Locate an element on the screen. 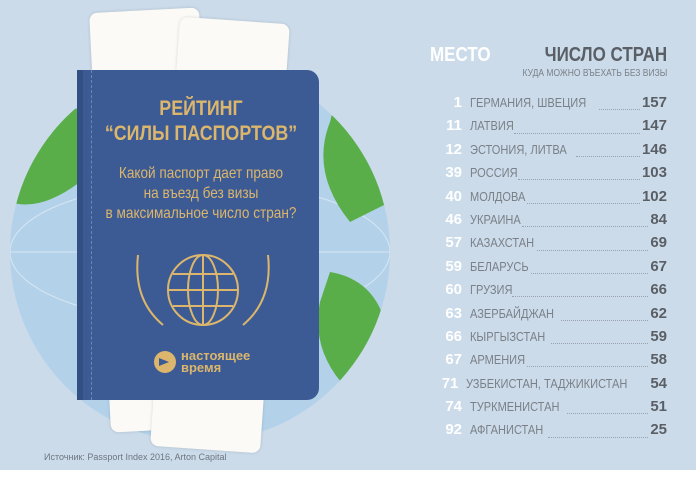 The height and width of the screenshot is (479, 700). country: УЗБЕКИСТАН, ТАДЖИКИСТАН is located at coordinates (547, 383).